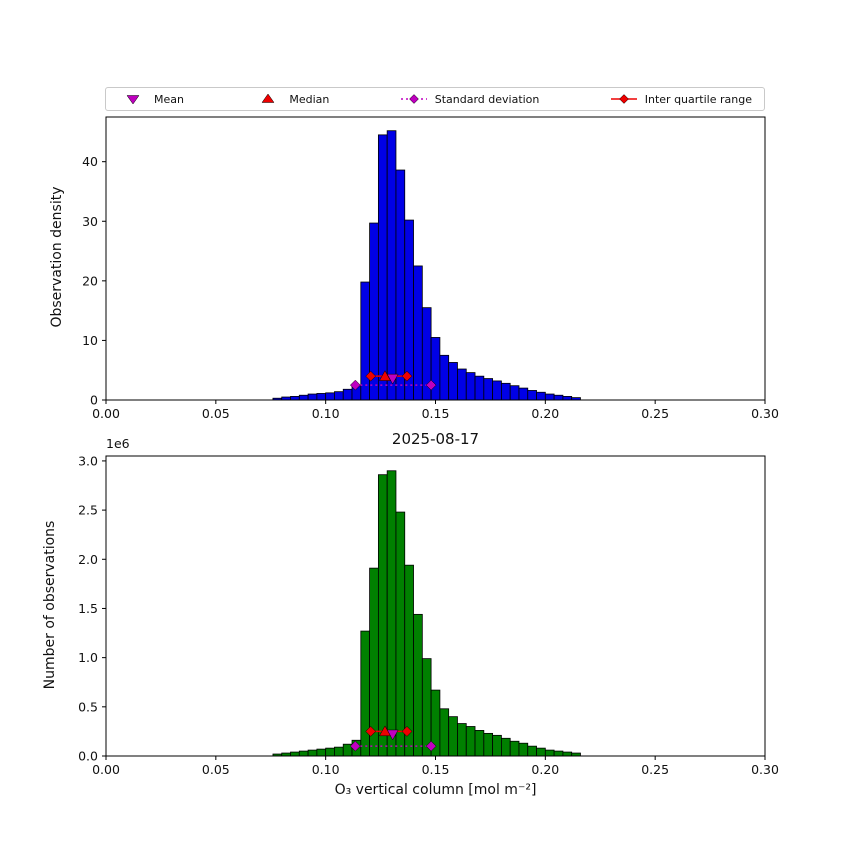 This screenshot has width=850, height=850. I want to click on y-tick-label: 0.5, so click(88, 706).